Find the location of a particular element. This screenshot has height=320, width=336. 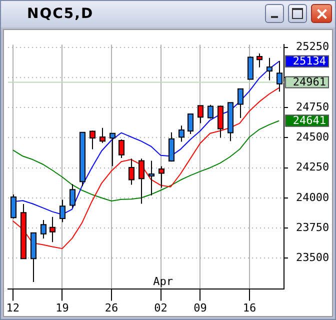

ref-line-label: 24961 is located at coordinates (309, 82).